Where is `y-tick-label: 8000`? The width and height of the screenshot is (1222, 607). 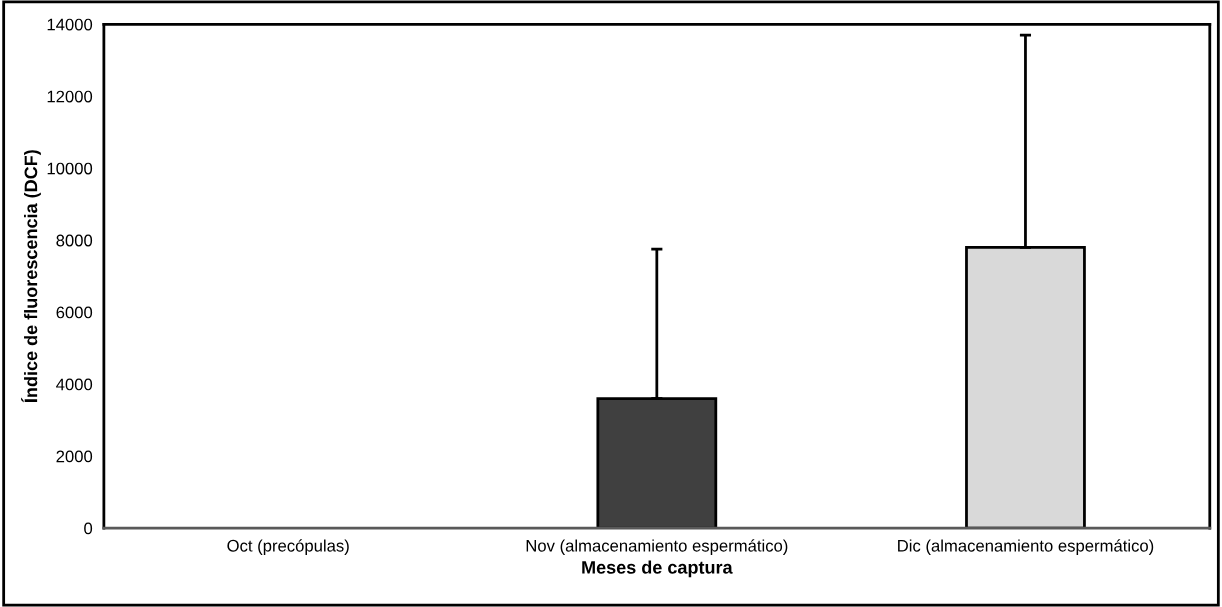 y-tick-label: 8000 is located at coordinates (74, 240).